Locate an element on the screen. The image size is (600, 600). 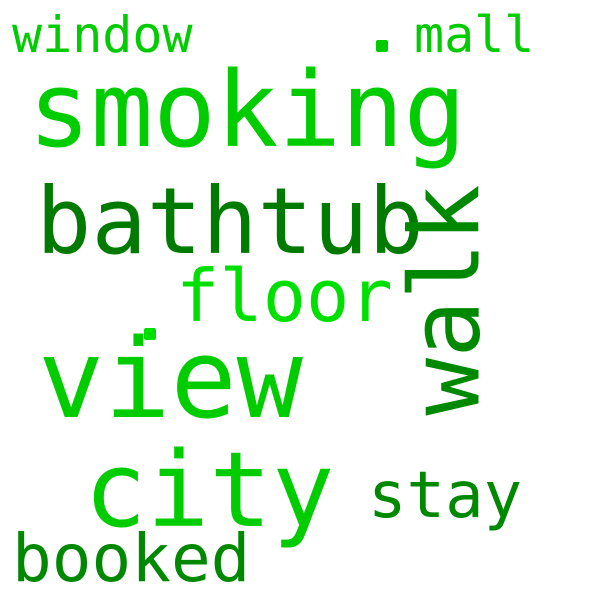
word-mall: mall is located at coordinates (474, 35).